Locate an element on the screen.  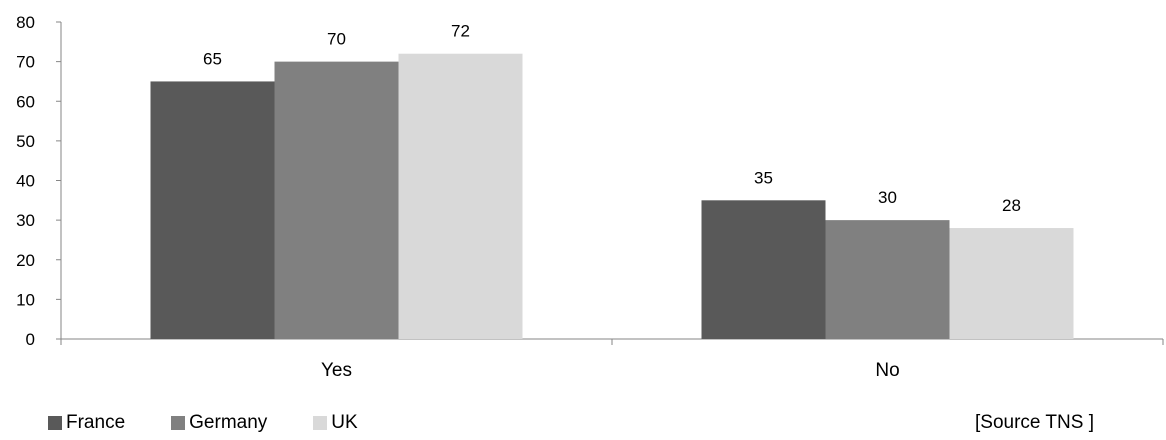
legend-item: UK is located at coordinates (335, 423).